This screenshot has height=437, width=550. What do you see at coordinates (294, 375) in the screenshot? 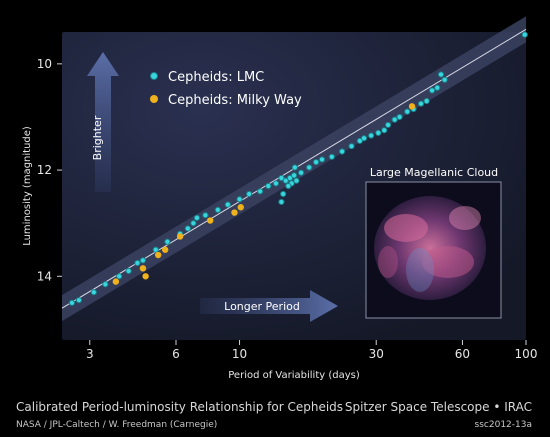
I see `x-axis-label: Period of Variability (days)` at bounding box center [294, 375].